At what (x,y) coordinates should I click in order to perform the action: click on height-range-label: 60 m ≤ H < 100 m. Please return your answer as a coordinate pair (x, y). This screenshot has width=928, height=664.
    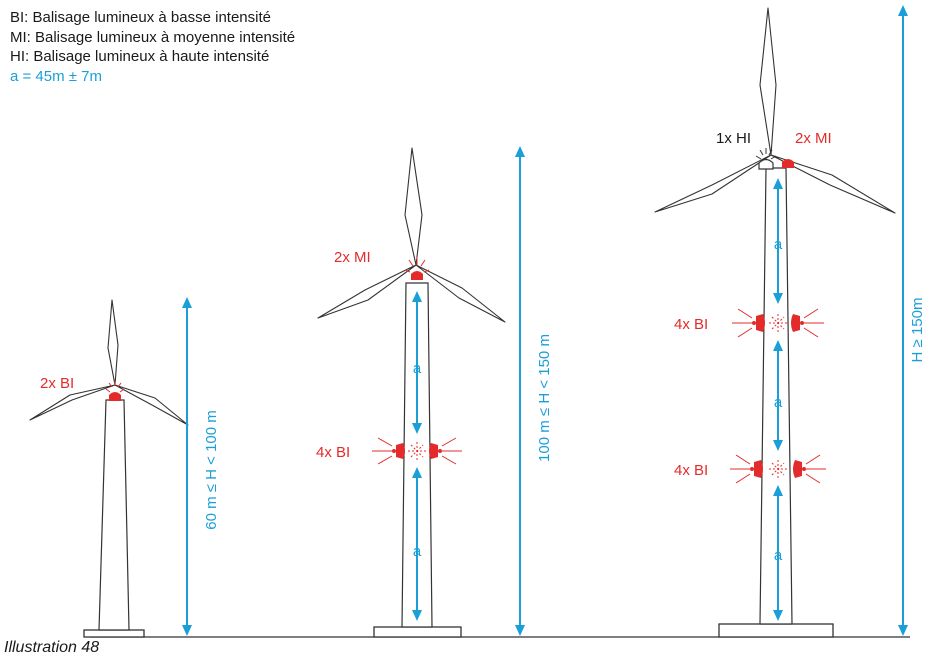
    Looking at the image, I should click on (211, 470).